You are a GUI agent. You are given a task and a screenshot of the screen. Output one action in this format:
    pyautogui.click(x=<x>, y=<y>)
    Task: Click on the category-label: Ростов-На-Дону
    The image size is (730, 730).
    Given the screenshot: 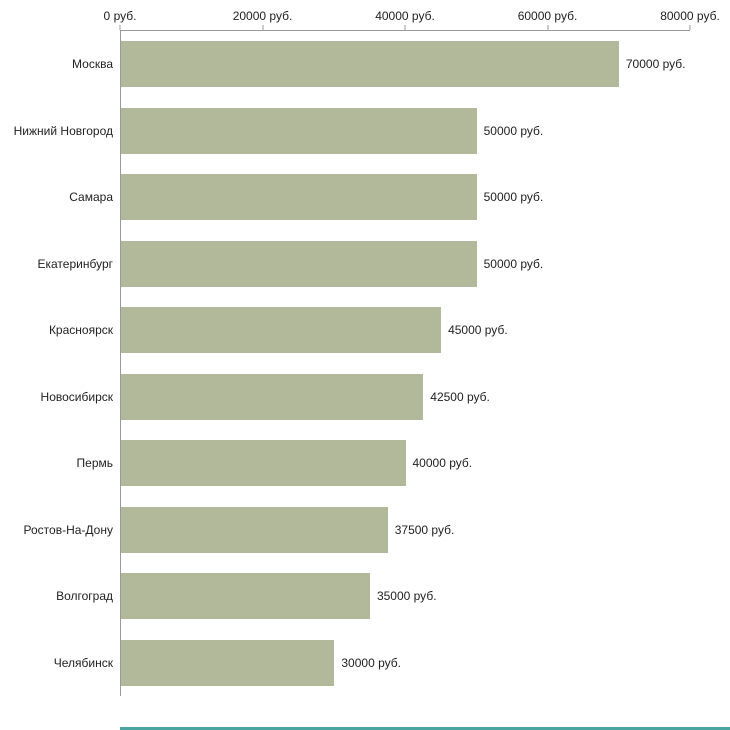 What is the action you would take?
    pyautogui.click(x=68, y=529)
    